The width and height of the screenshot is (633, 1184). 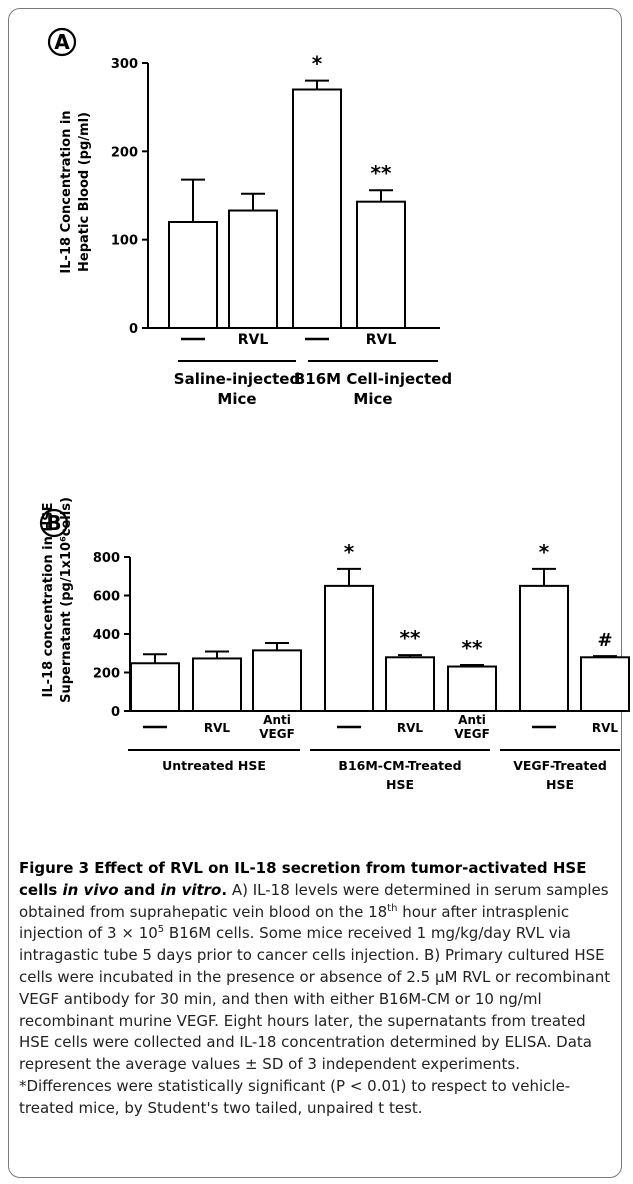 What do you see at coordinates (106, 674) in the screenshot?
I see `panel-b-ytick-label: 200` at bounding box center [106, 674].